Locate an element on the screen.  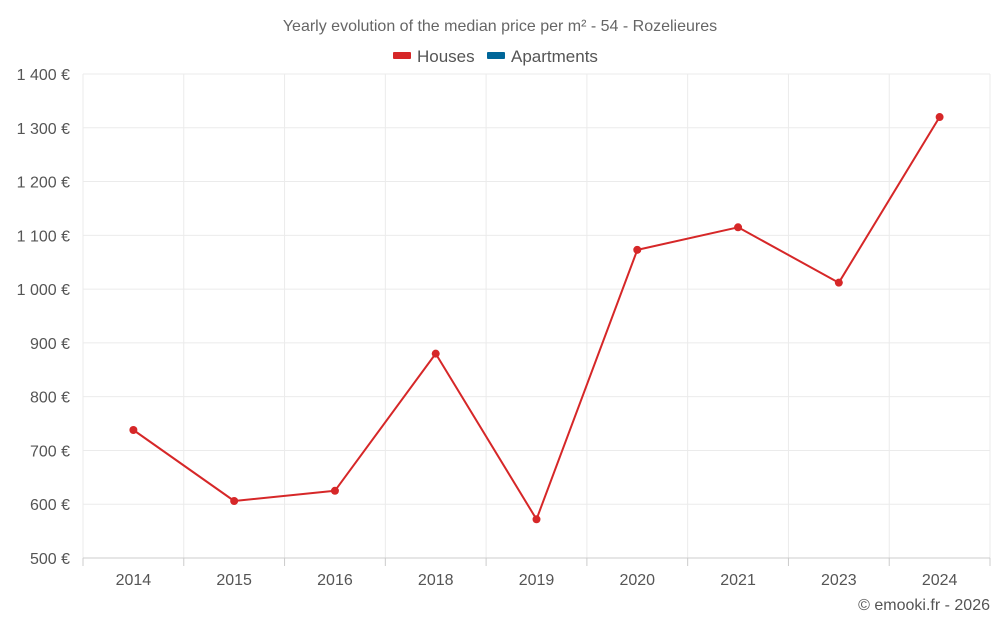
x-tick-label: 2014 is located at coordinates (134, 580).